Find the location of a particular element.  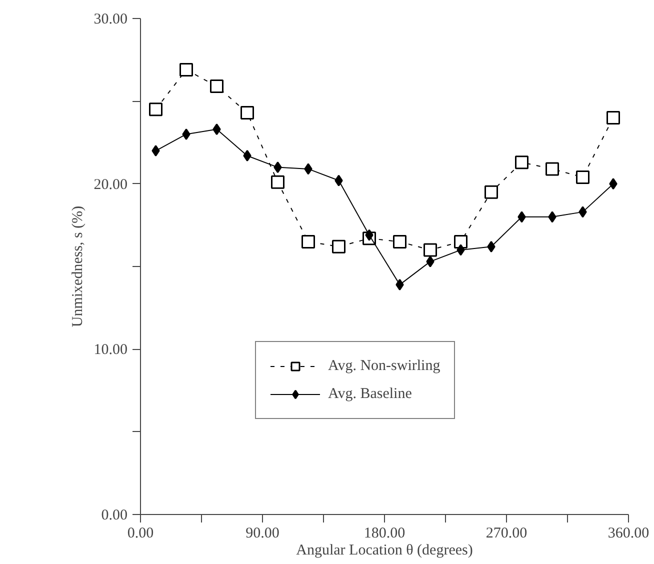

y-tick-label: 20.00 is located at coordinates (111, 184).